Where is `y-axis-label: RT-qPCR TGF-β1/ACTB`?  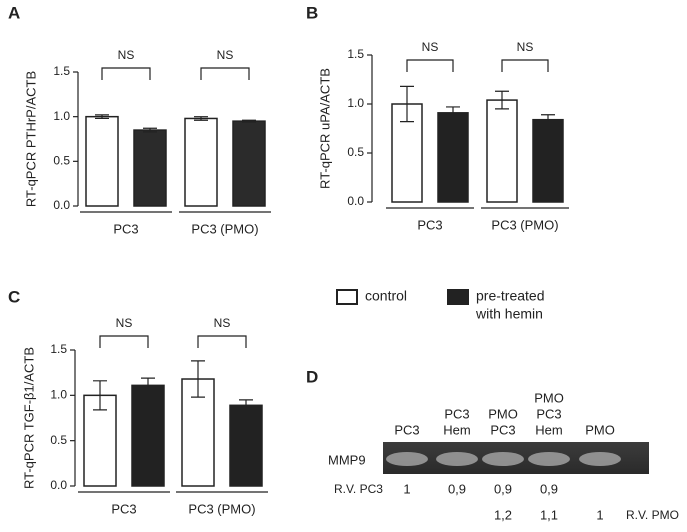
y-axis-label: RT-qPCR TGF-β1/ACTB is located at coordinates (28, 418).